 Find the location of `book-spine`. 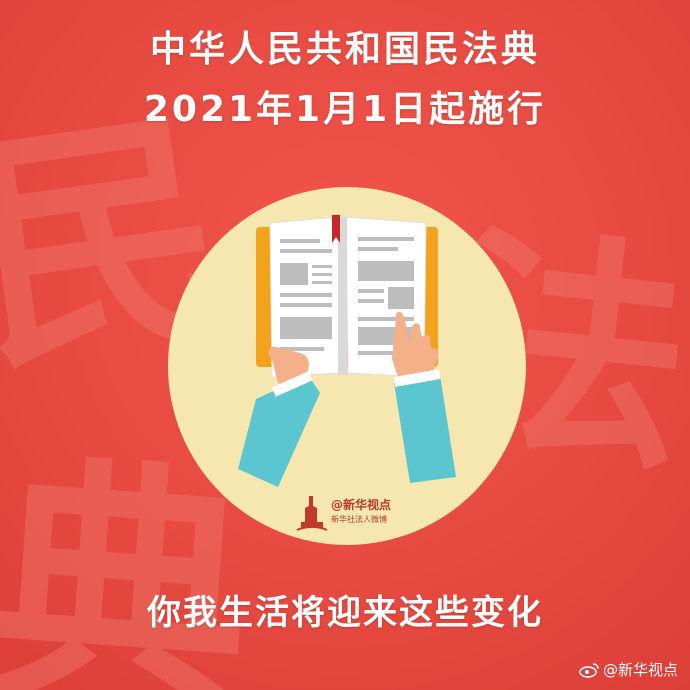

book-spine is located at coordinates (342, 296).